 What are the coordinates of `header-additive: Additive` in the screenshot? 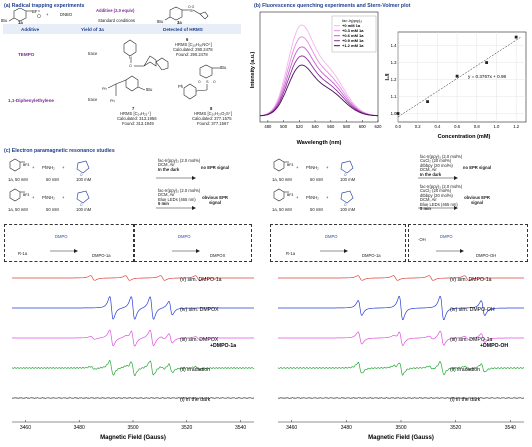 It's located at (30, 29).